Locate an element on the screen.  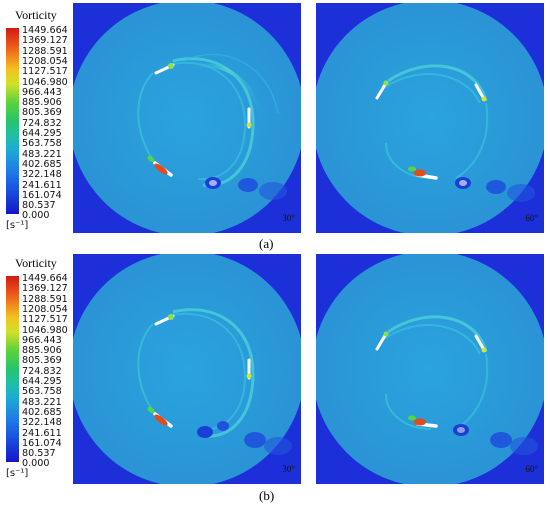
row-caption: (a) is located at coordinates (266, 243).